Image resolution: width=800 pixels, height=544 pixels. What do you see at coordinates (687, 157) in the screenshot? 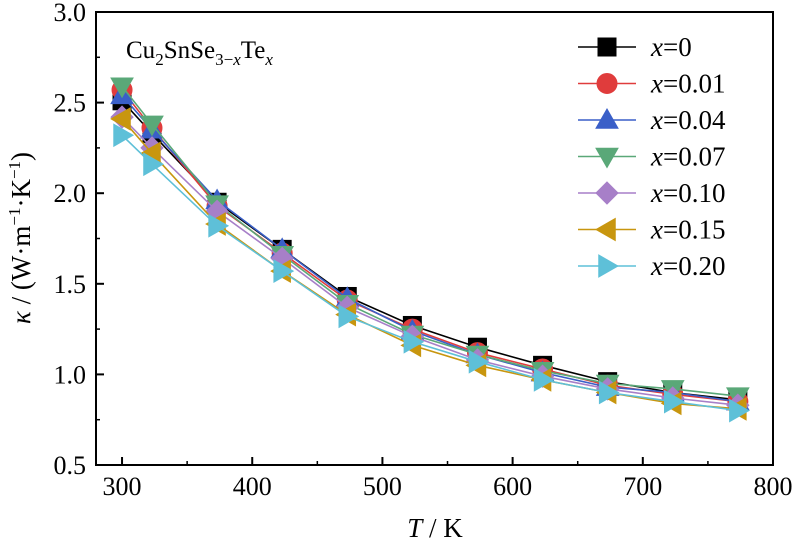
I see `legend-label: x=0.07` at bounding box center [687, 157].